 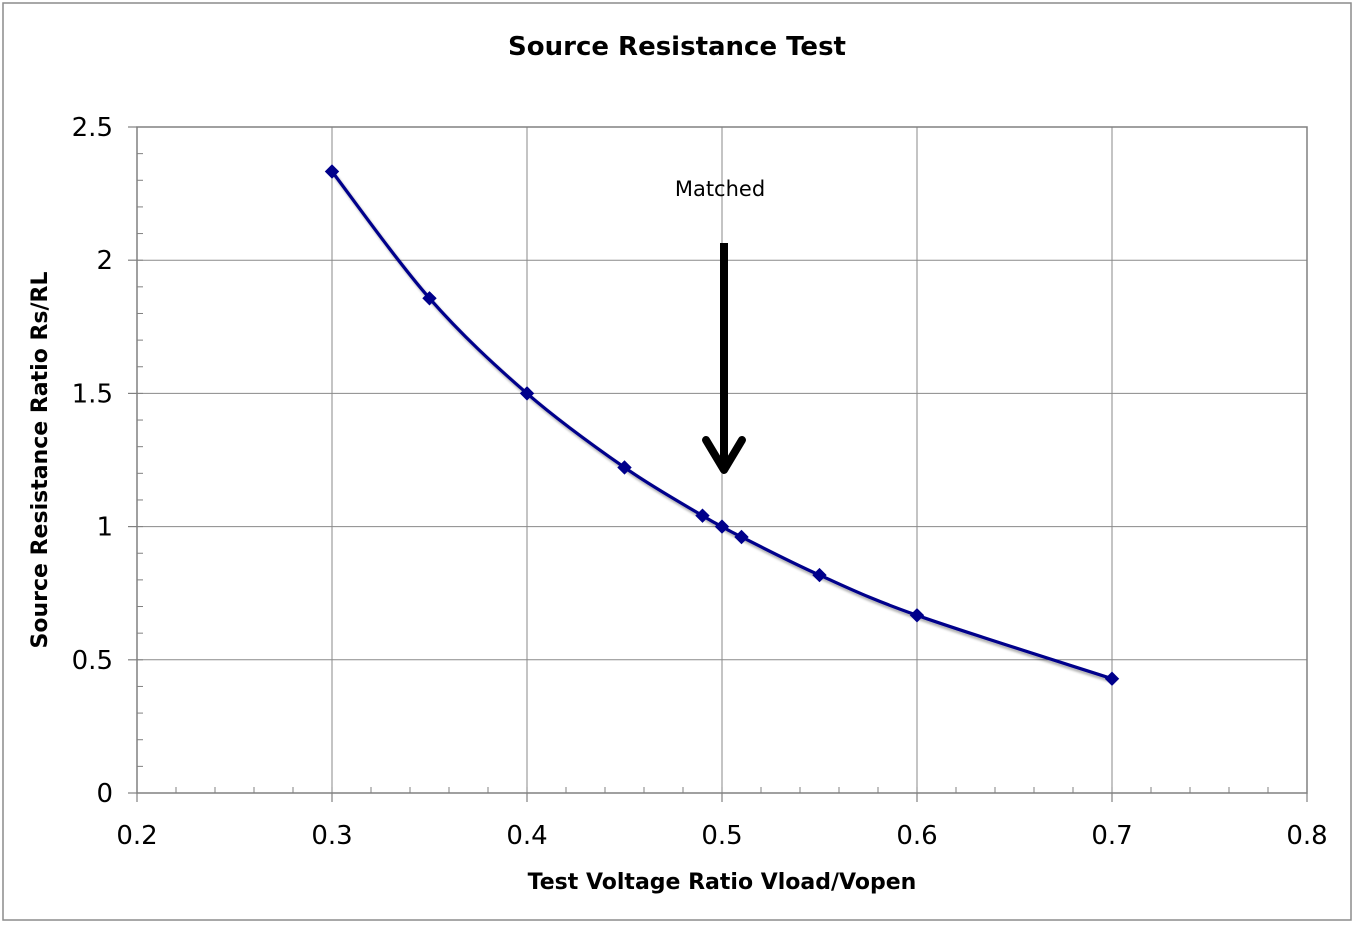 I want to click on y-tick-label: 2.5, so click(x=92, y=128).